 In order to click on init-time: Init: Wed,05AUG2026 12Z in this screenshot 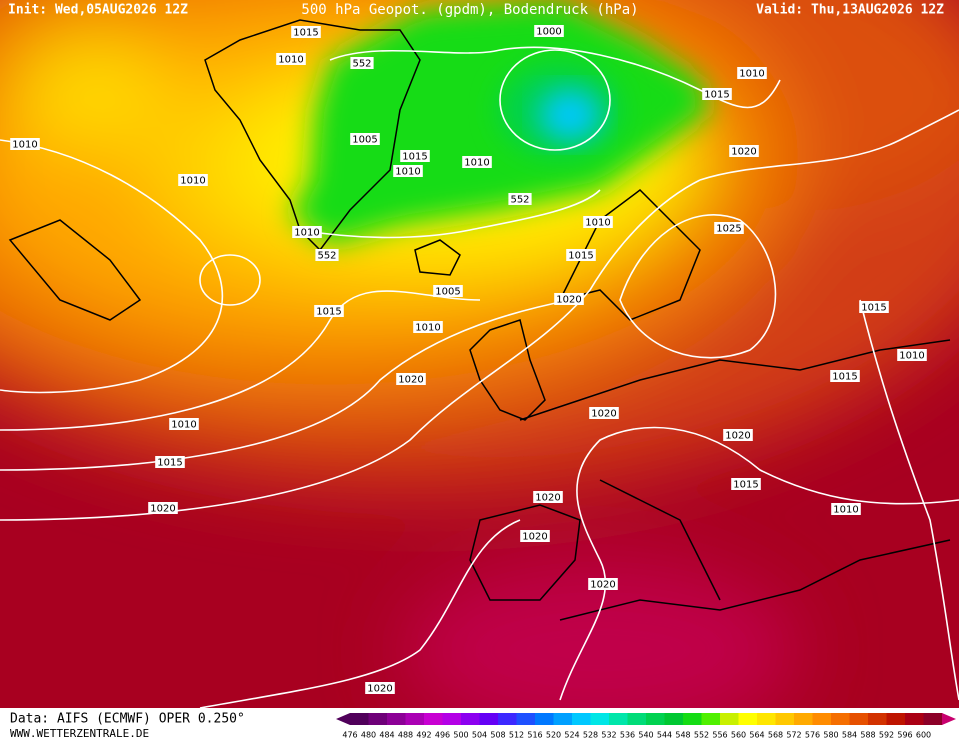, I will do `click(98, 10)`.